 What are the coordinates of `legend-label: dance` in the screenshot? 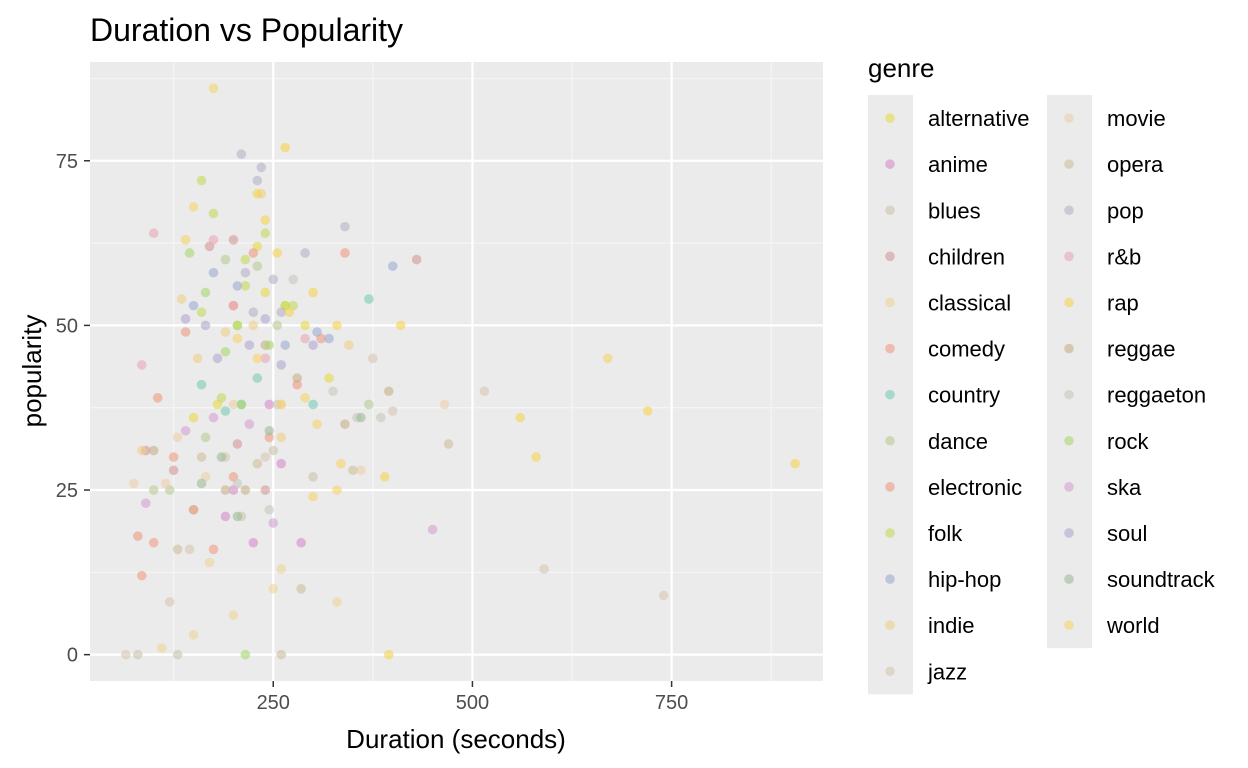 It's located at (958, 441).